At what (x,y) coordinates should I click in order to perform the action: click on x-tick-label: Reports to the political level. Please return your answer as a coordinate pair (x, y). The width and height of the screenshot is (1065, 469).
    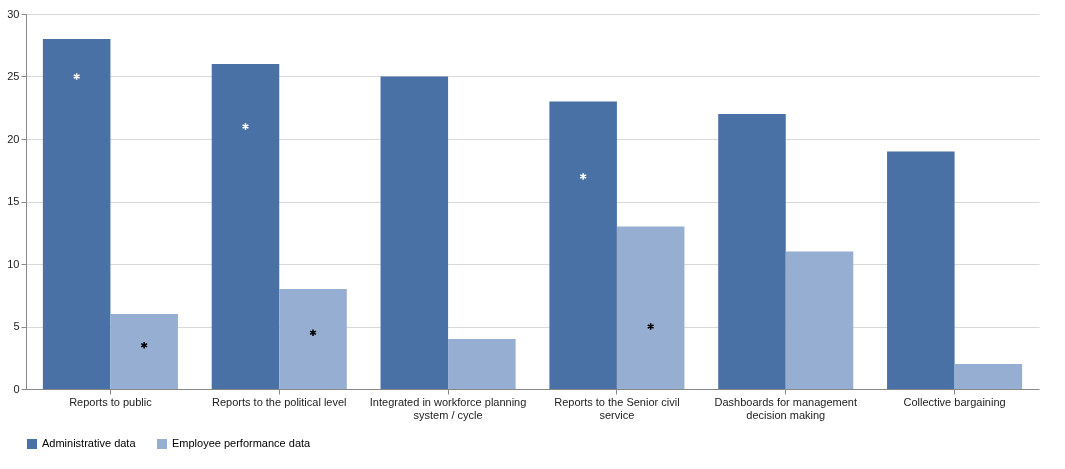
    Looking at the image, I should click on (279, 401).